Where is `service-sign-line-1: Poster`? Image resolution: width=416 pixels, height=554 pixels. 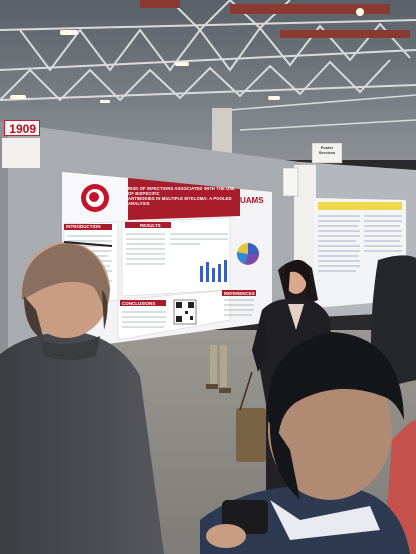 service-sign-line-1: Poster is located at coordinates (327, 147).